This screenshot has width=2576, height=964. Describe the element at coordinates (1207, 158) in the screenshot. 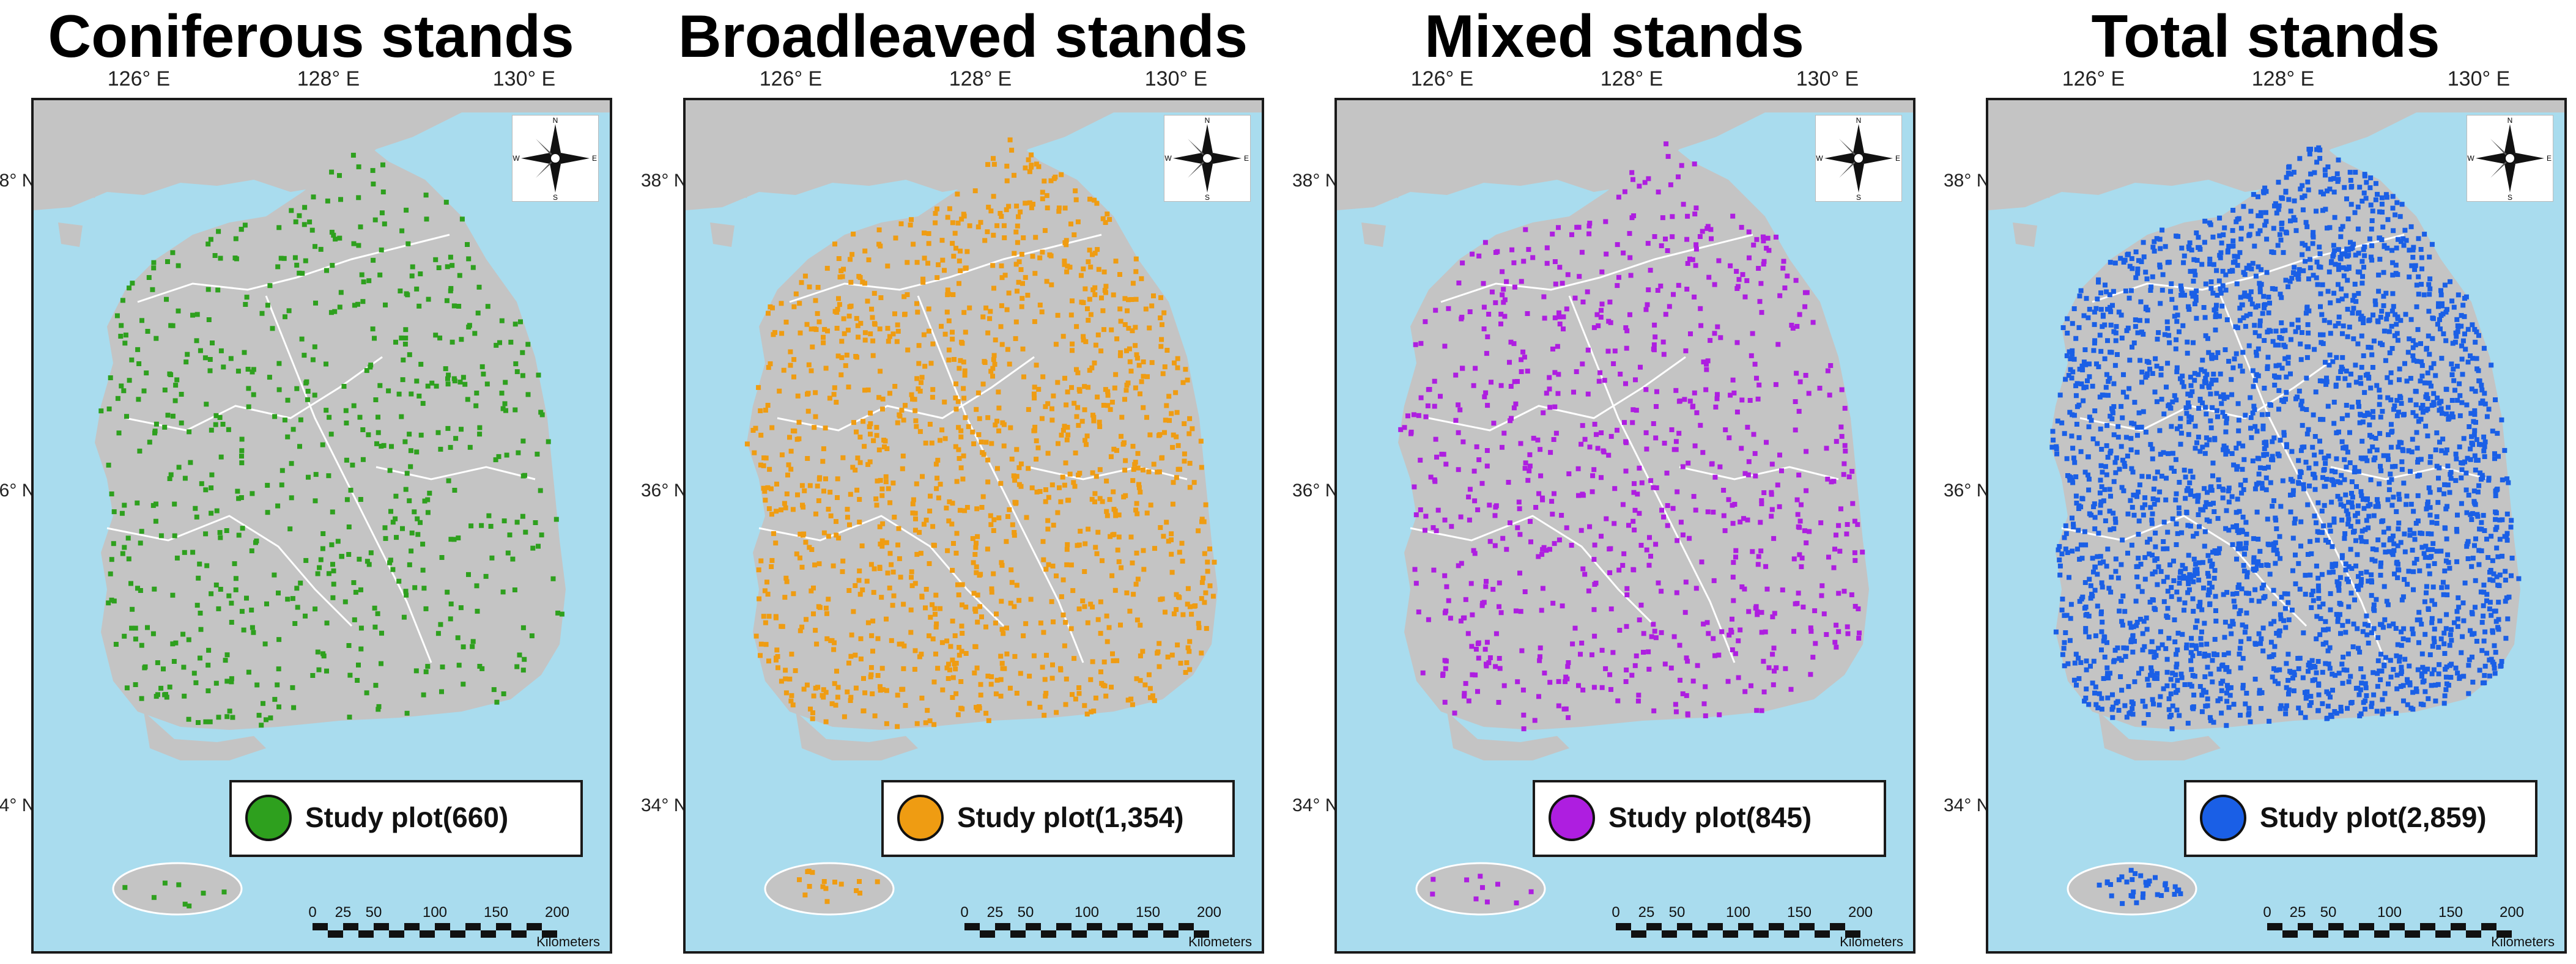

I see `north-arrow: N E S W` at that location.